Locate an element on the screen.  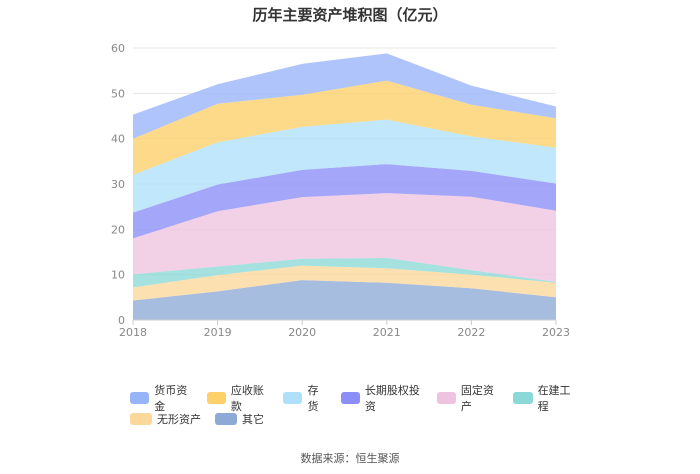
legend-label: 应收账款 is located at coordinates (247, 398).